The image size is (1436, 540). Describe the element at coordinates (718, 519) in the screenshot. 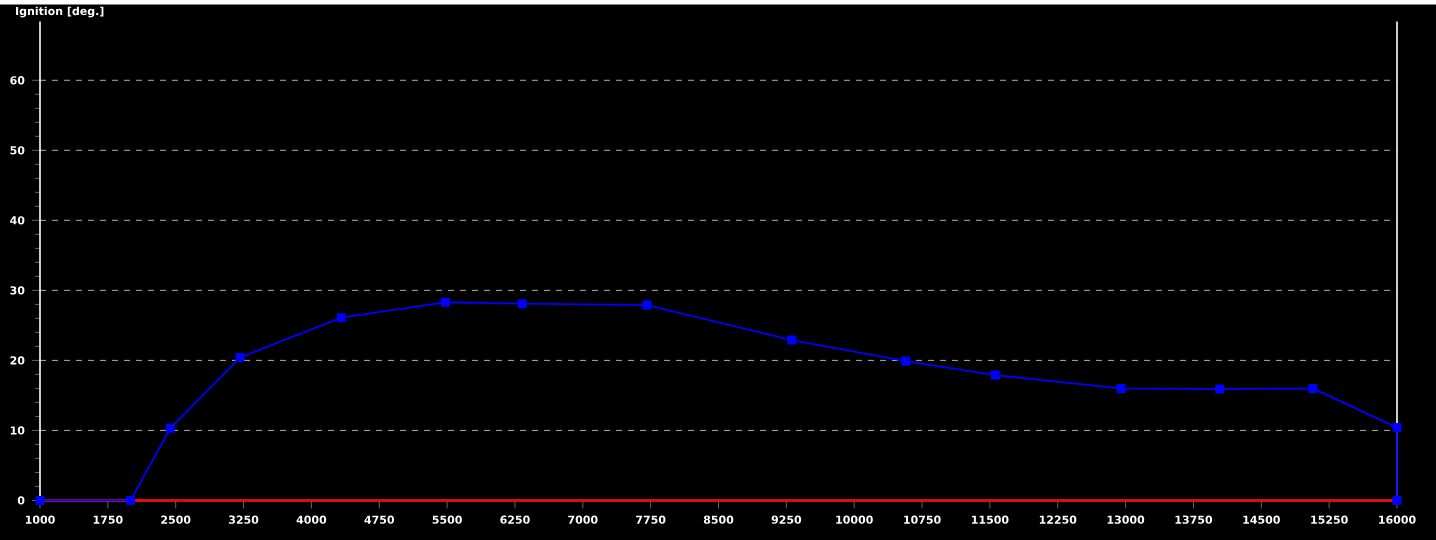

I see `x-tick-label: 8500` at that location.